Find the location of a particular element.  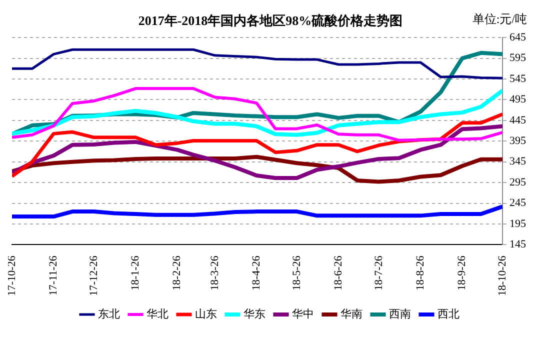

legend-label: 山东 is located at coordinates (206, 313).